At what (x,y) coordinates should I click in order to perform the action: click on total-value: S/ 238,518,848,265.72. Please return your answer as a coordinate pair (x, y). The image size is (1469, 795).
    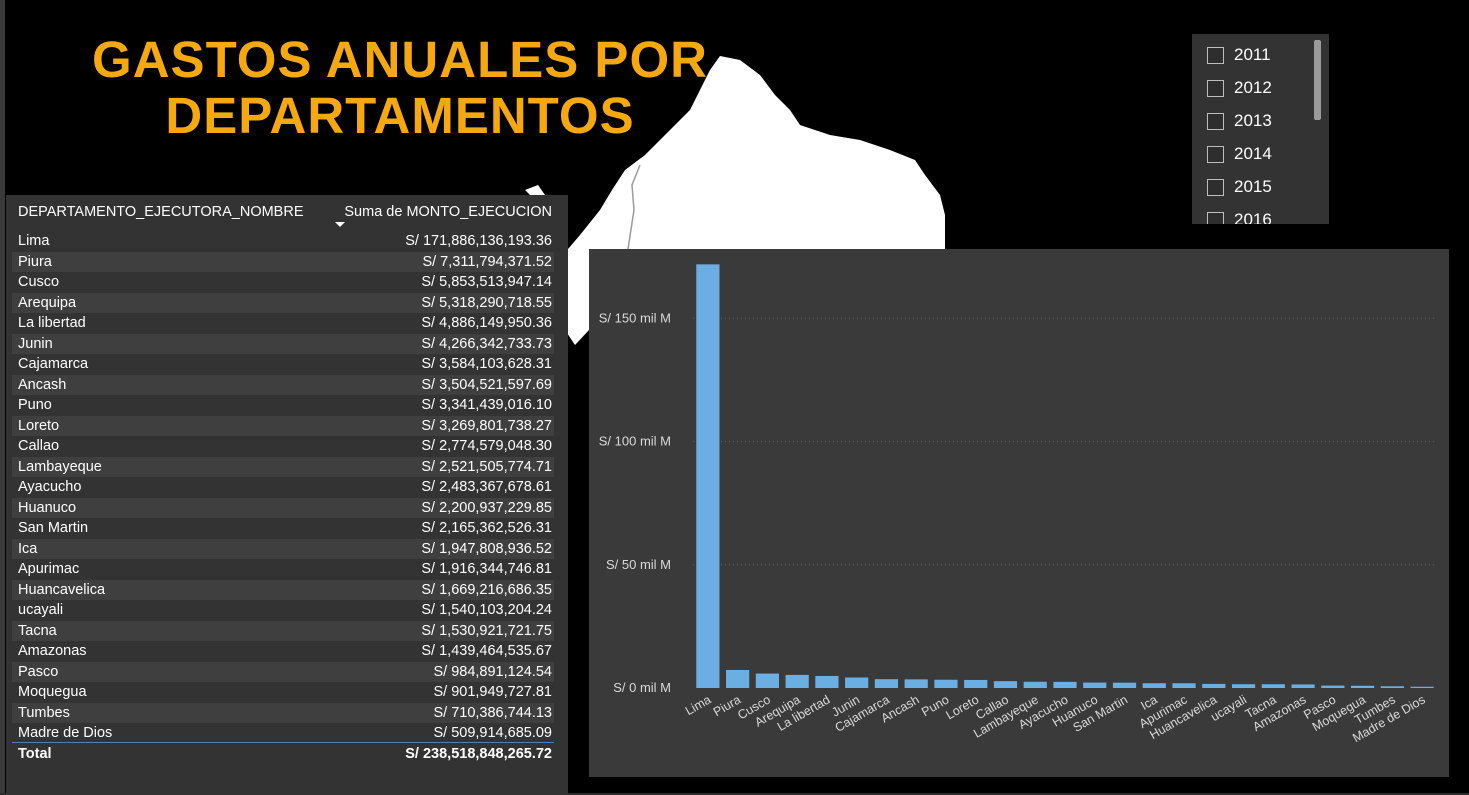
    Looking at the image, I should click on (478, 754).